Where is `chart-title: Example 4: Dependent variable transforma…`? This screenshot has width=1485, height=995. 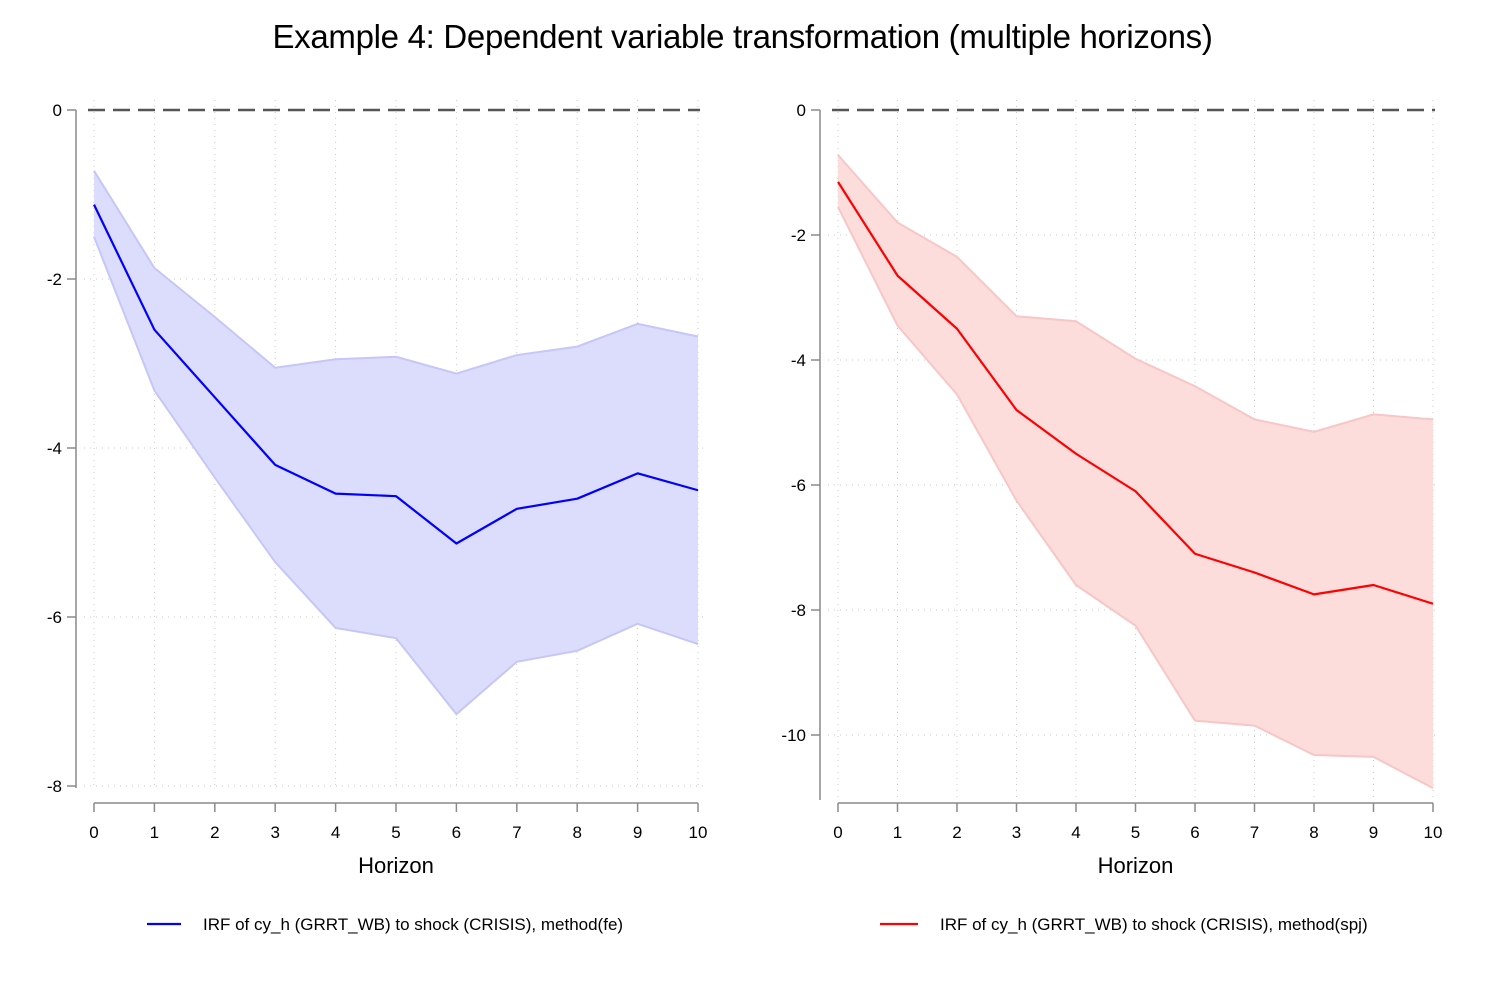 chart-title: Example 4: Dependent variable transforma… is located at coordinates (742, 36).